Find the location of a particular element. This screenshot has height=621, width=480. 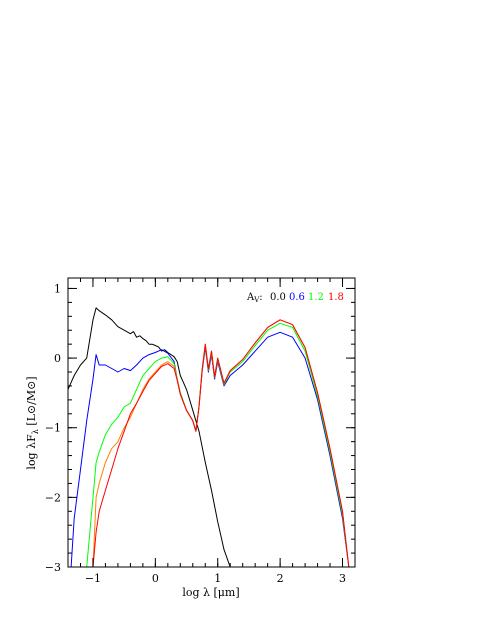

legend-prefix-sub: V is located at coordinates (256, 300).